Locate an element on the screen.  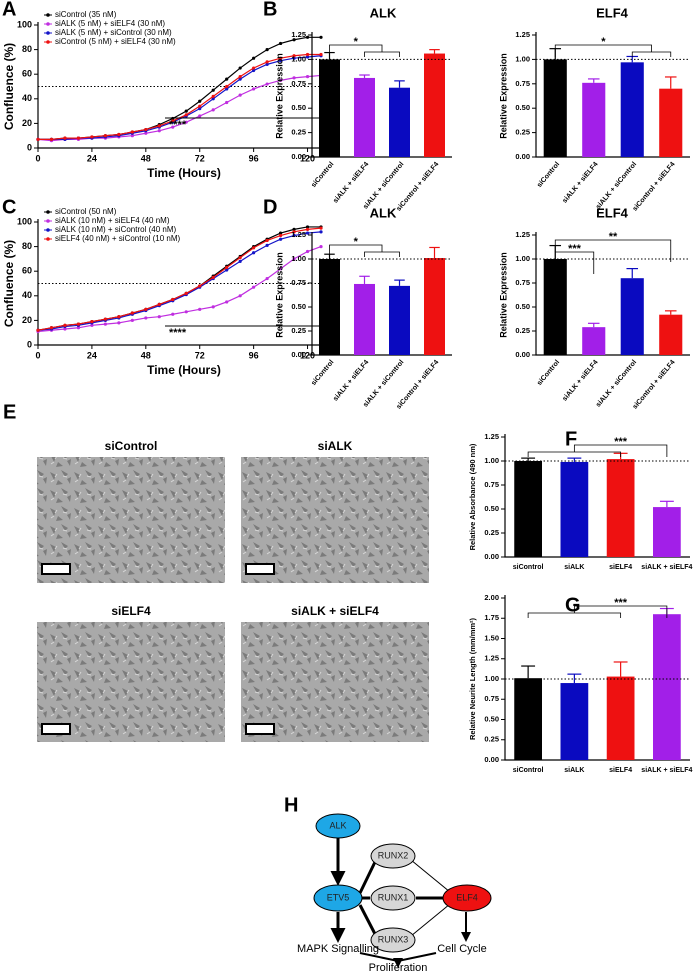
node-label: RUNX2 is located at coordinates (393, 855).